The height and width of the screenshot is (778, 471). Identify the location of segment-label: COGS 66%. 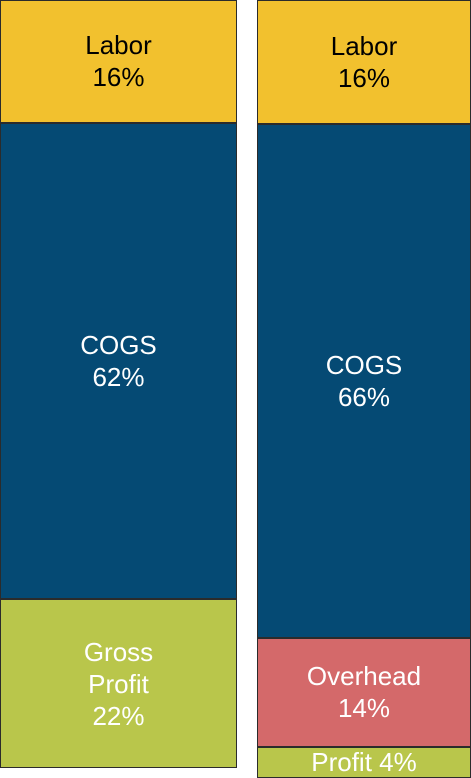
(364, 381).